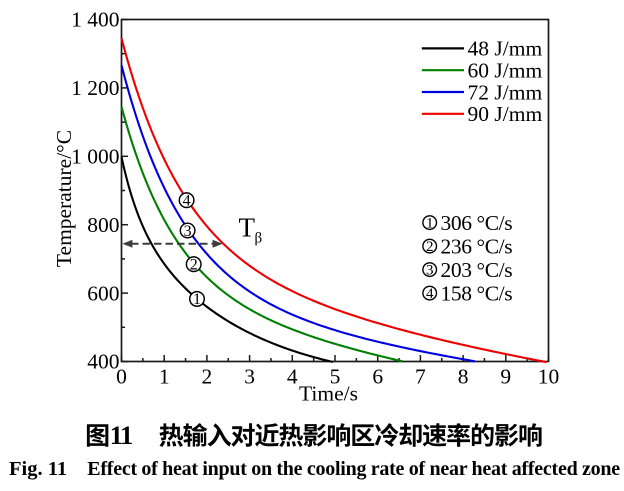  Describe the element at coordinates (121, 377) in the screenshot. I see `svg-text: 0` at that location.